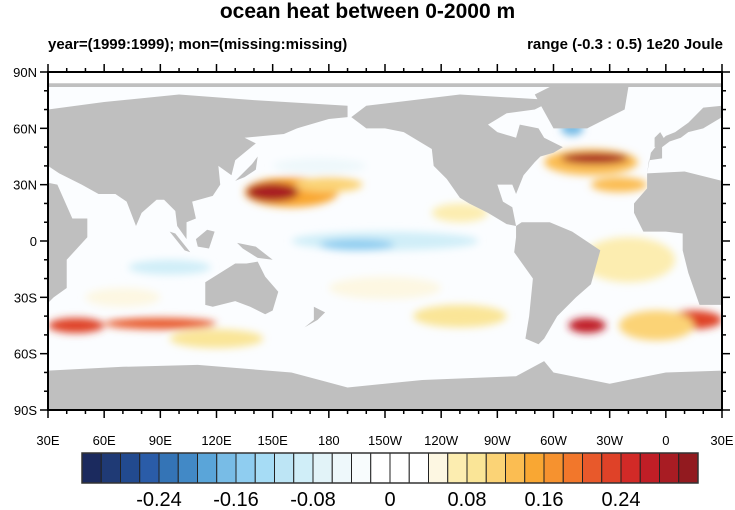 This screenshot has width=735, height=510. What do you see at coordinates (25, 72) in the screenshot?
I see `y-tick-label: 90N` at bounding box center [25, 72].